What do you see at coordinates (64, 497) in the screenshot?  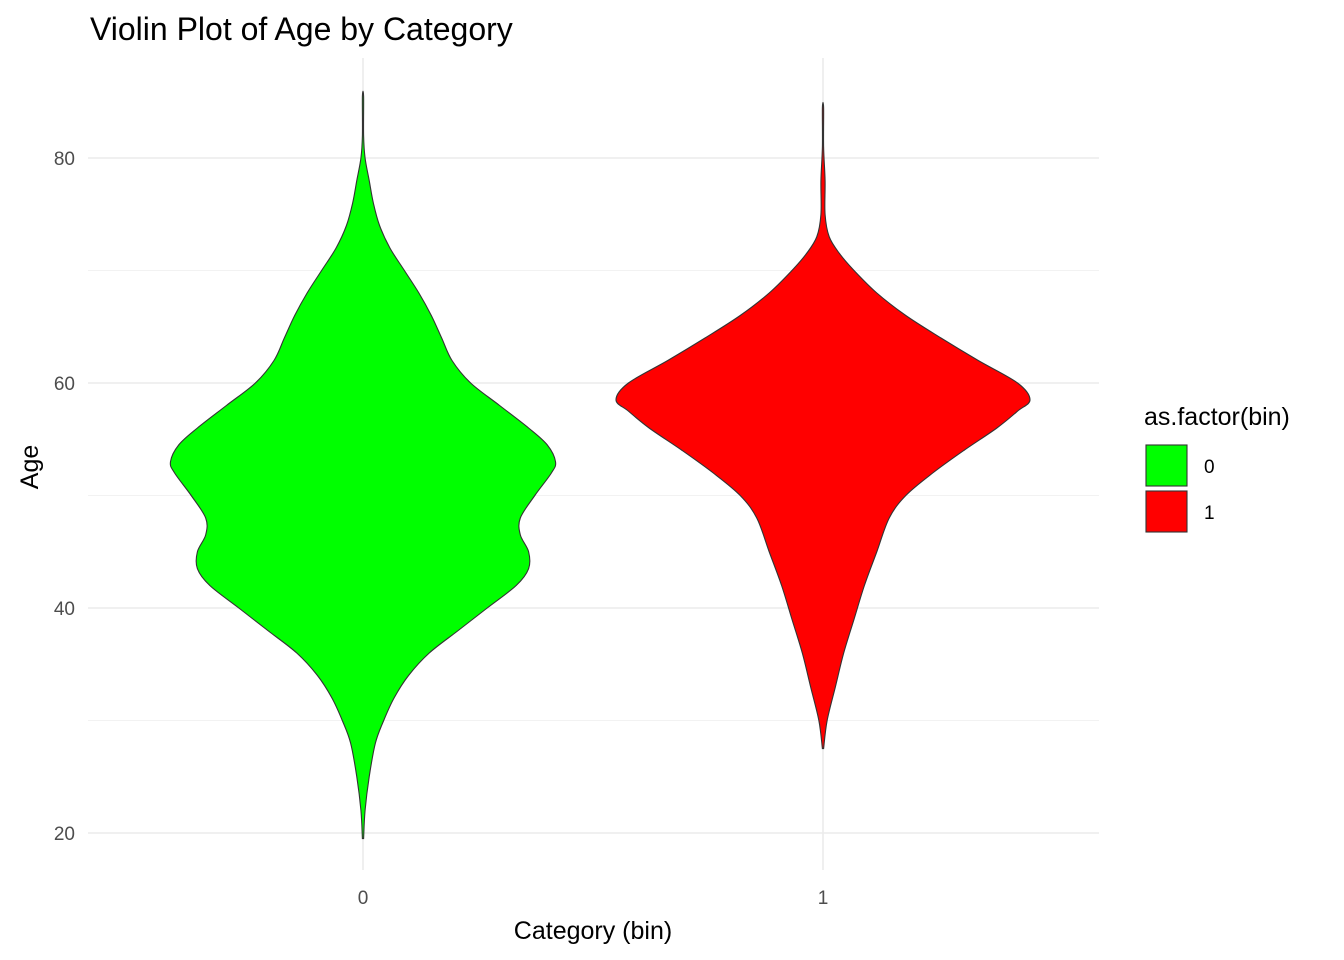 I see `y-axis-ticks: 20 40 60 80` at bounding box center [64, 497].